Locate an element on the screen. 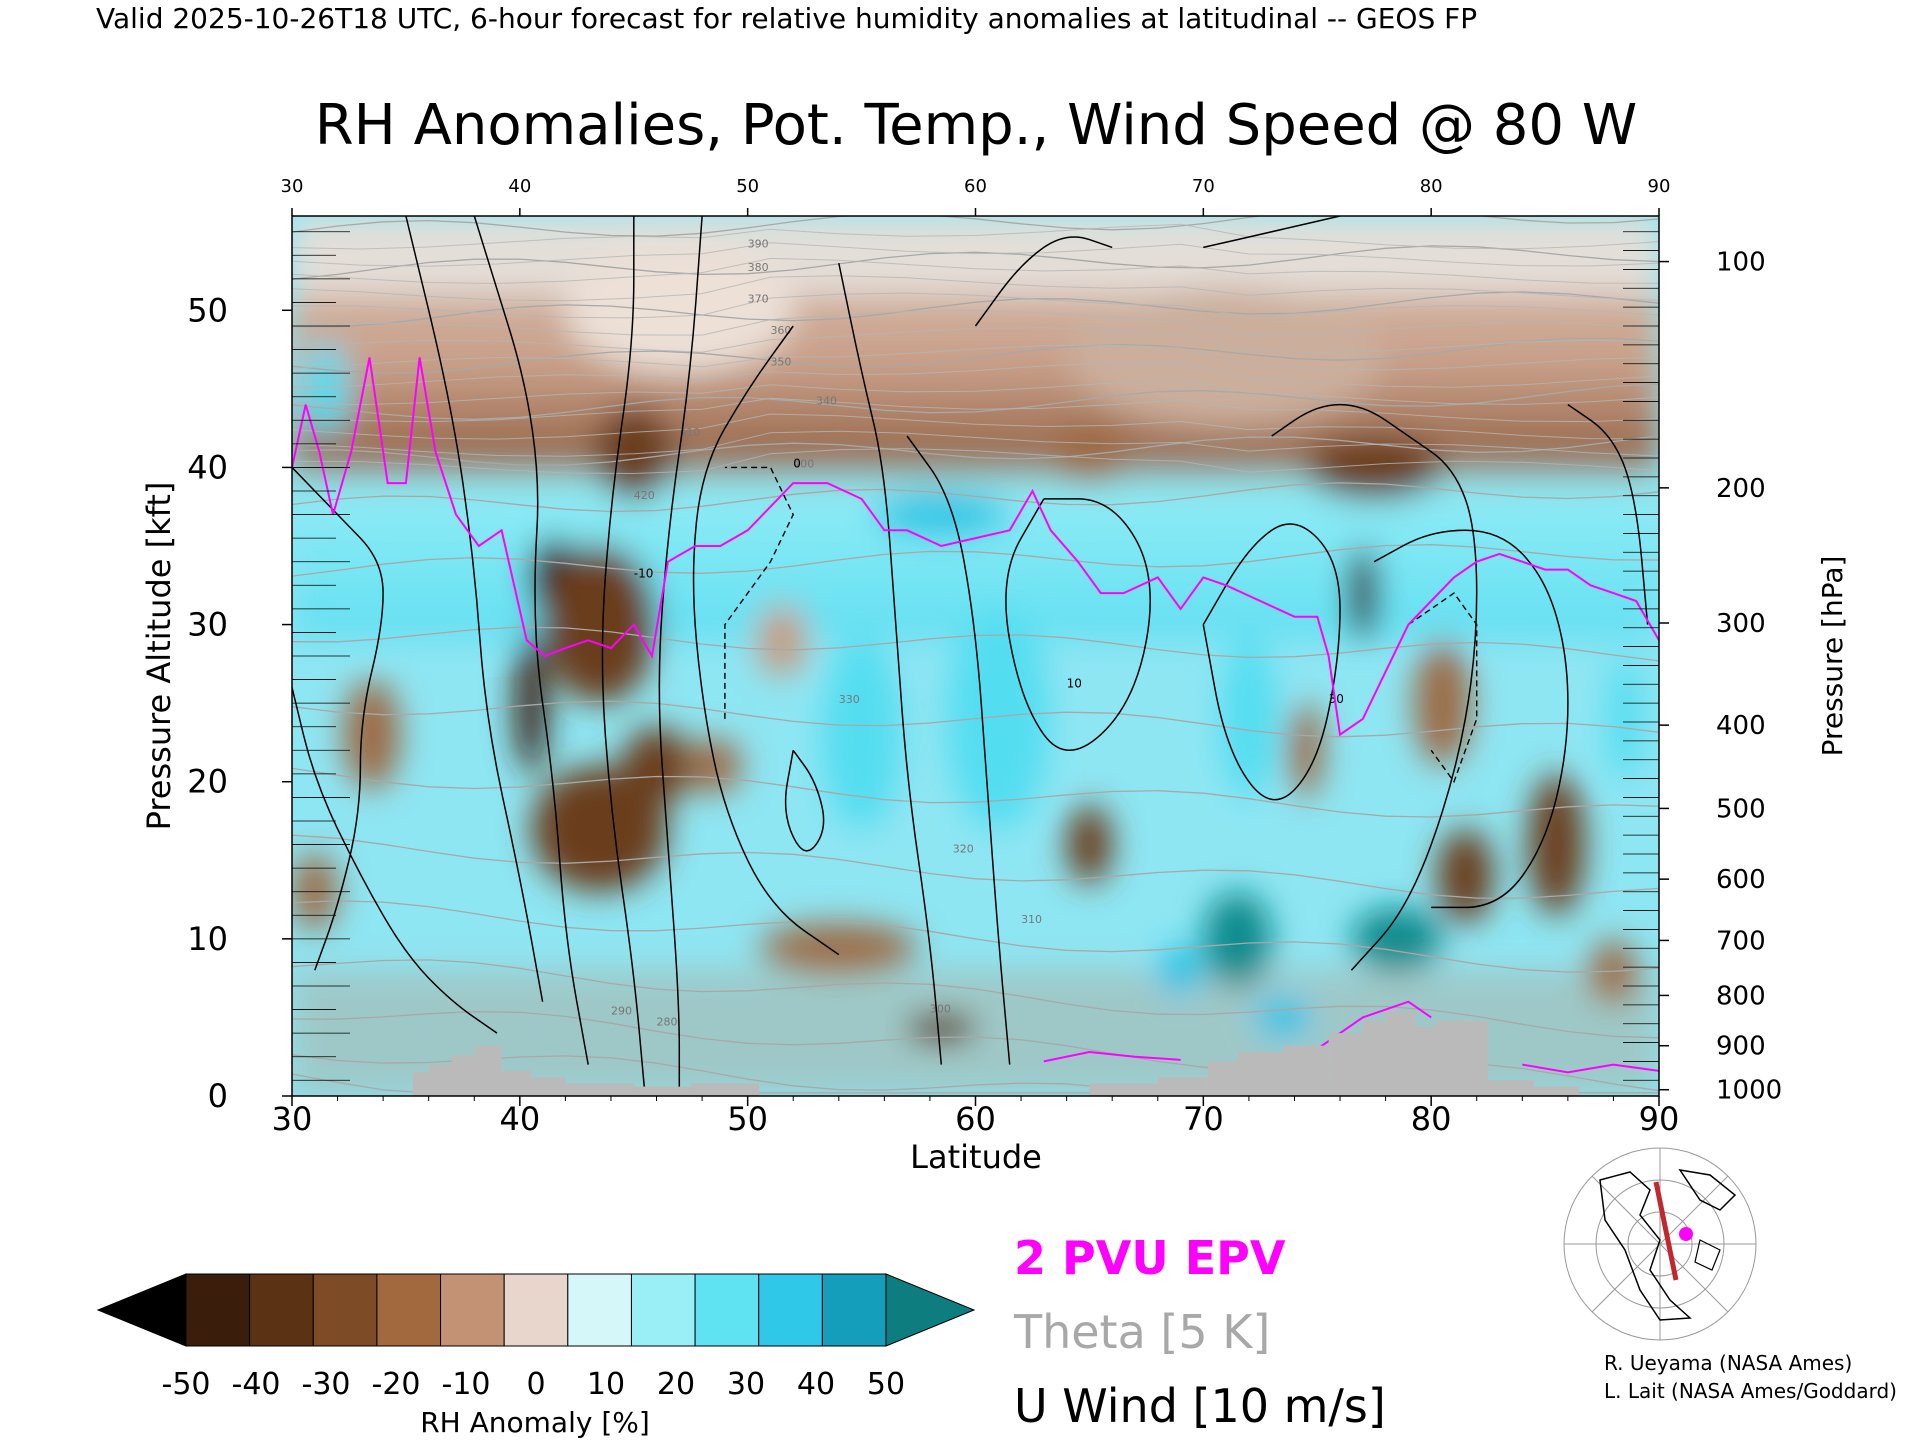  x-top-tick-label: 90 is located at coordinates (1659, 186).